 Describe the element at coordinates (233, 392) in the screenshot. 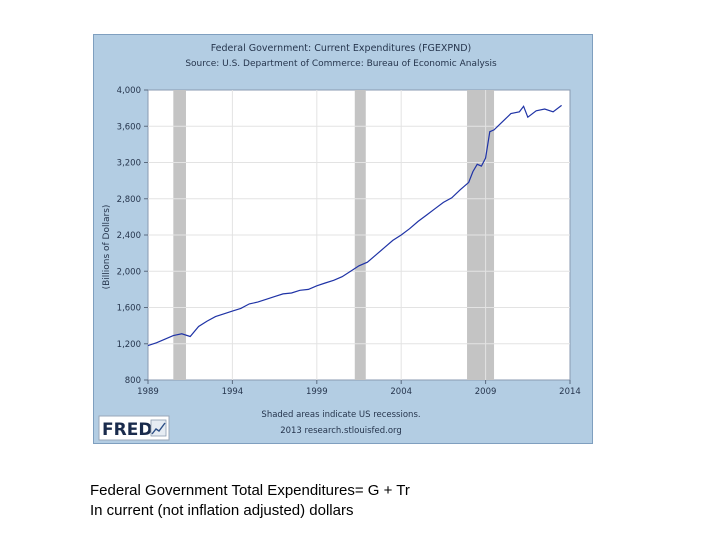

I see `x-tick-label: 1994` at that location.